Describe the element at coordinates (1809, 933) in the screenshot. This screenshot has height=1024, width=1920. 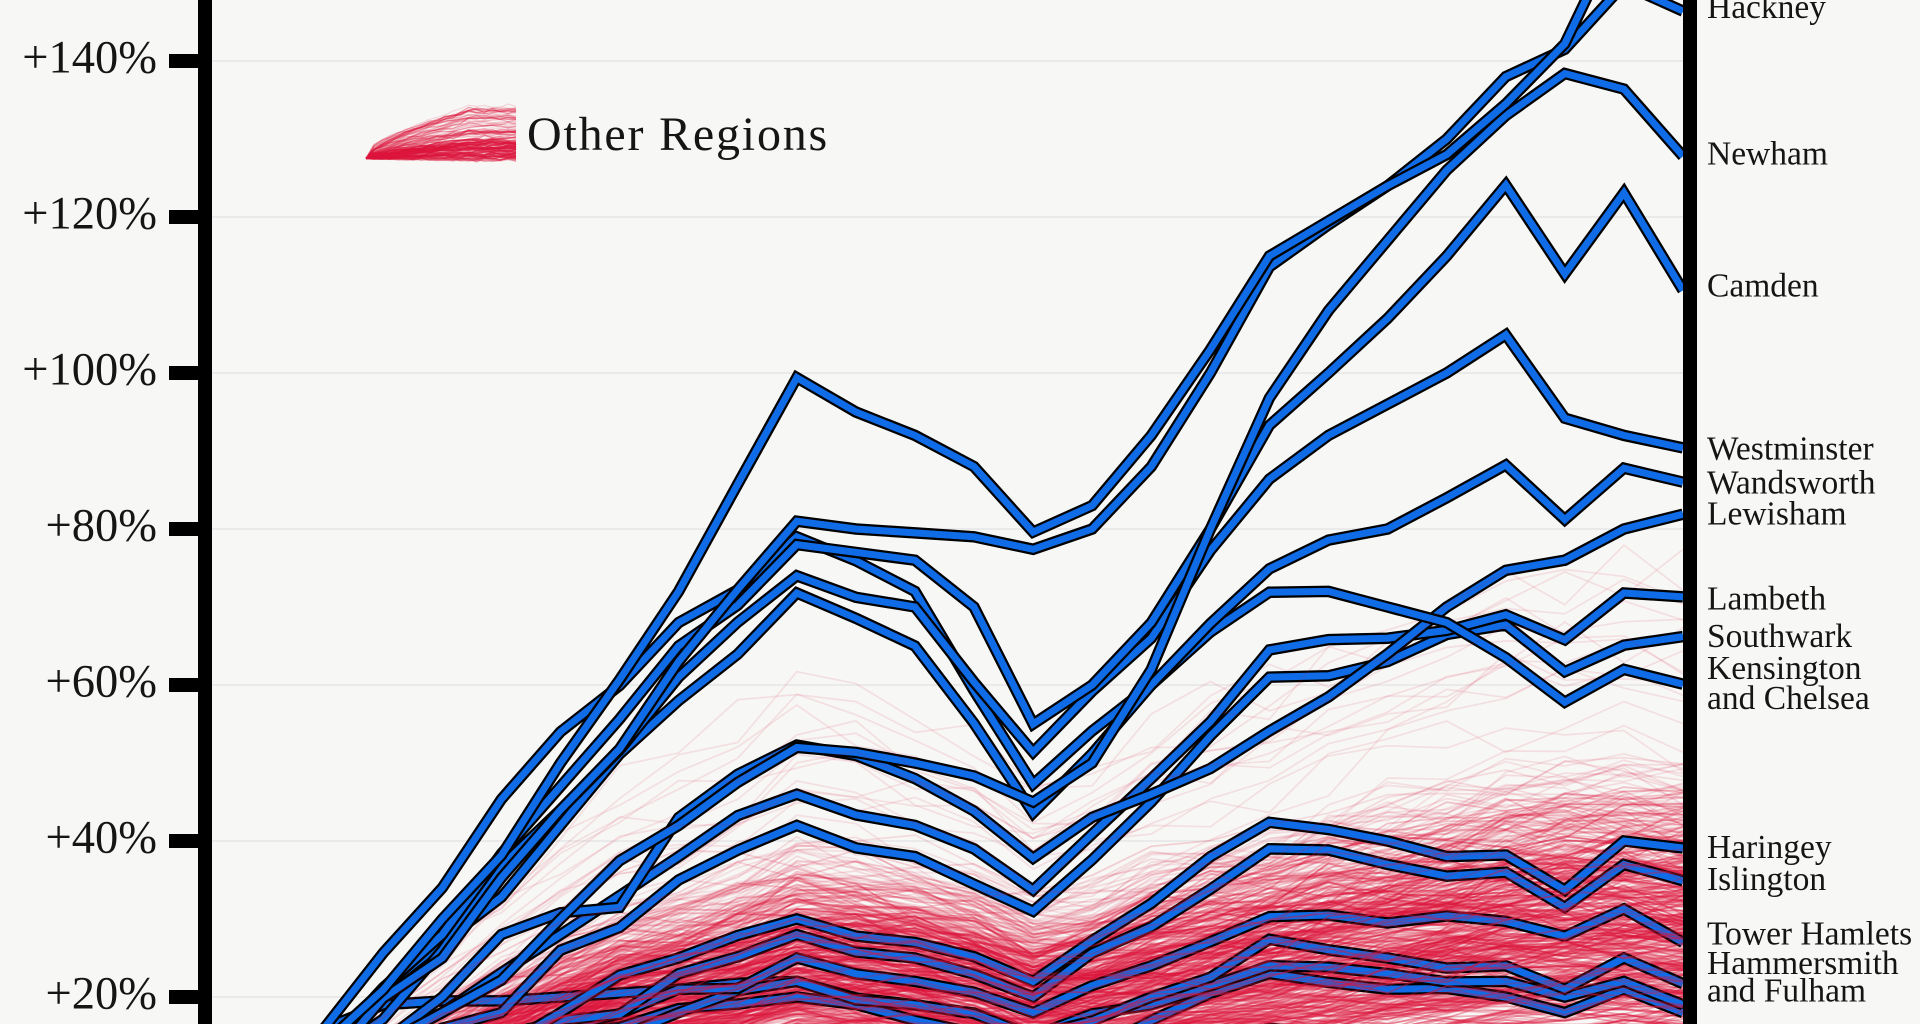
I see `svg-text: Tower Hamlets` at that location.